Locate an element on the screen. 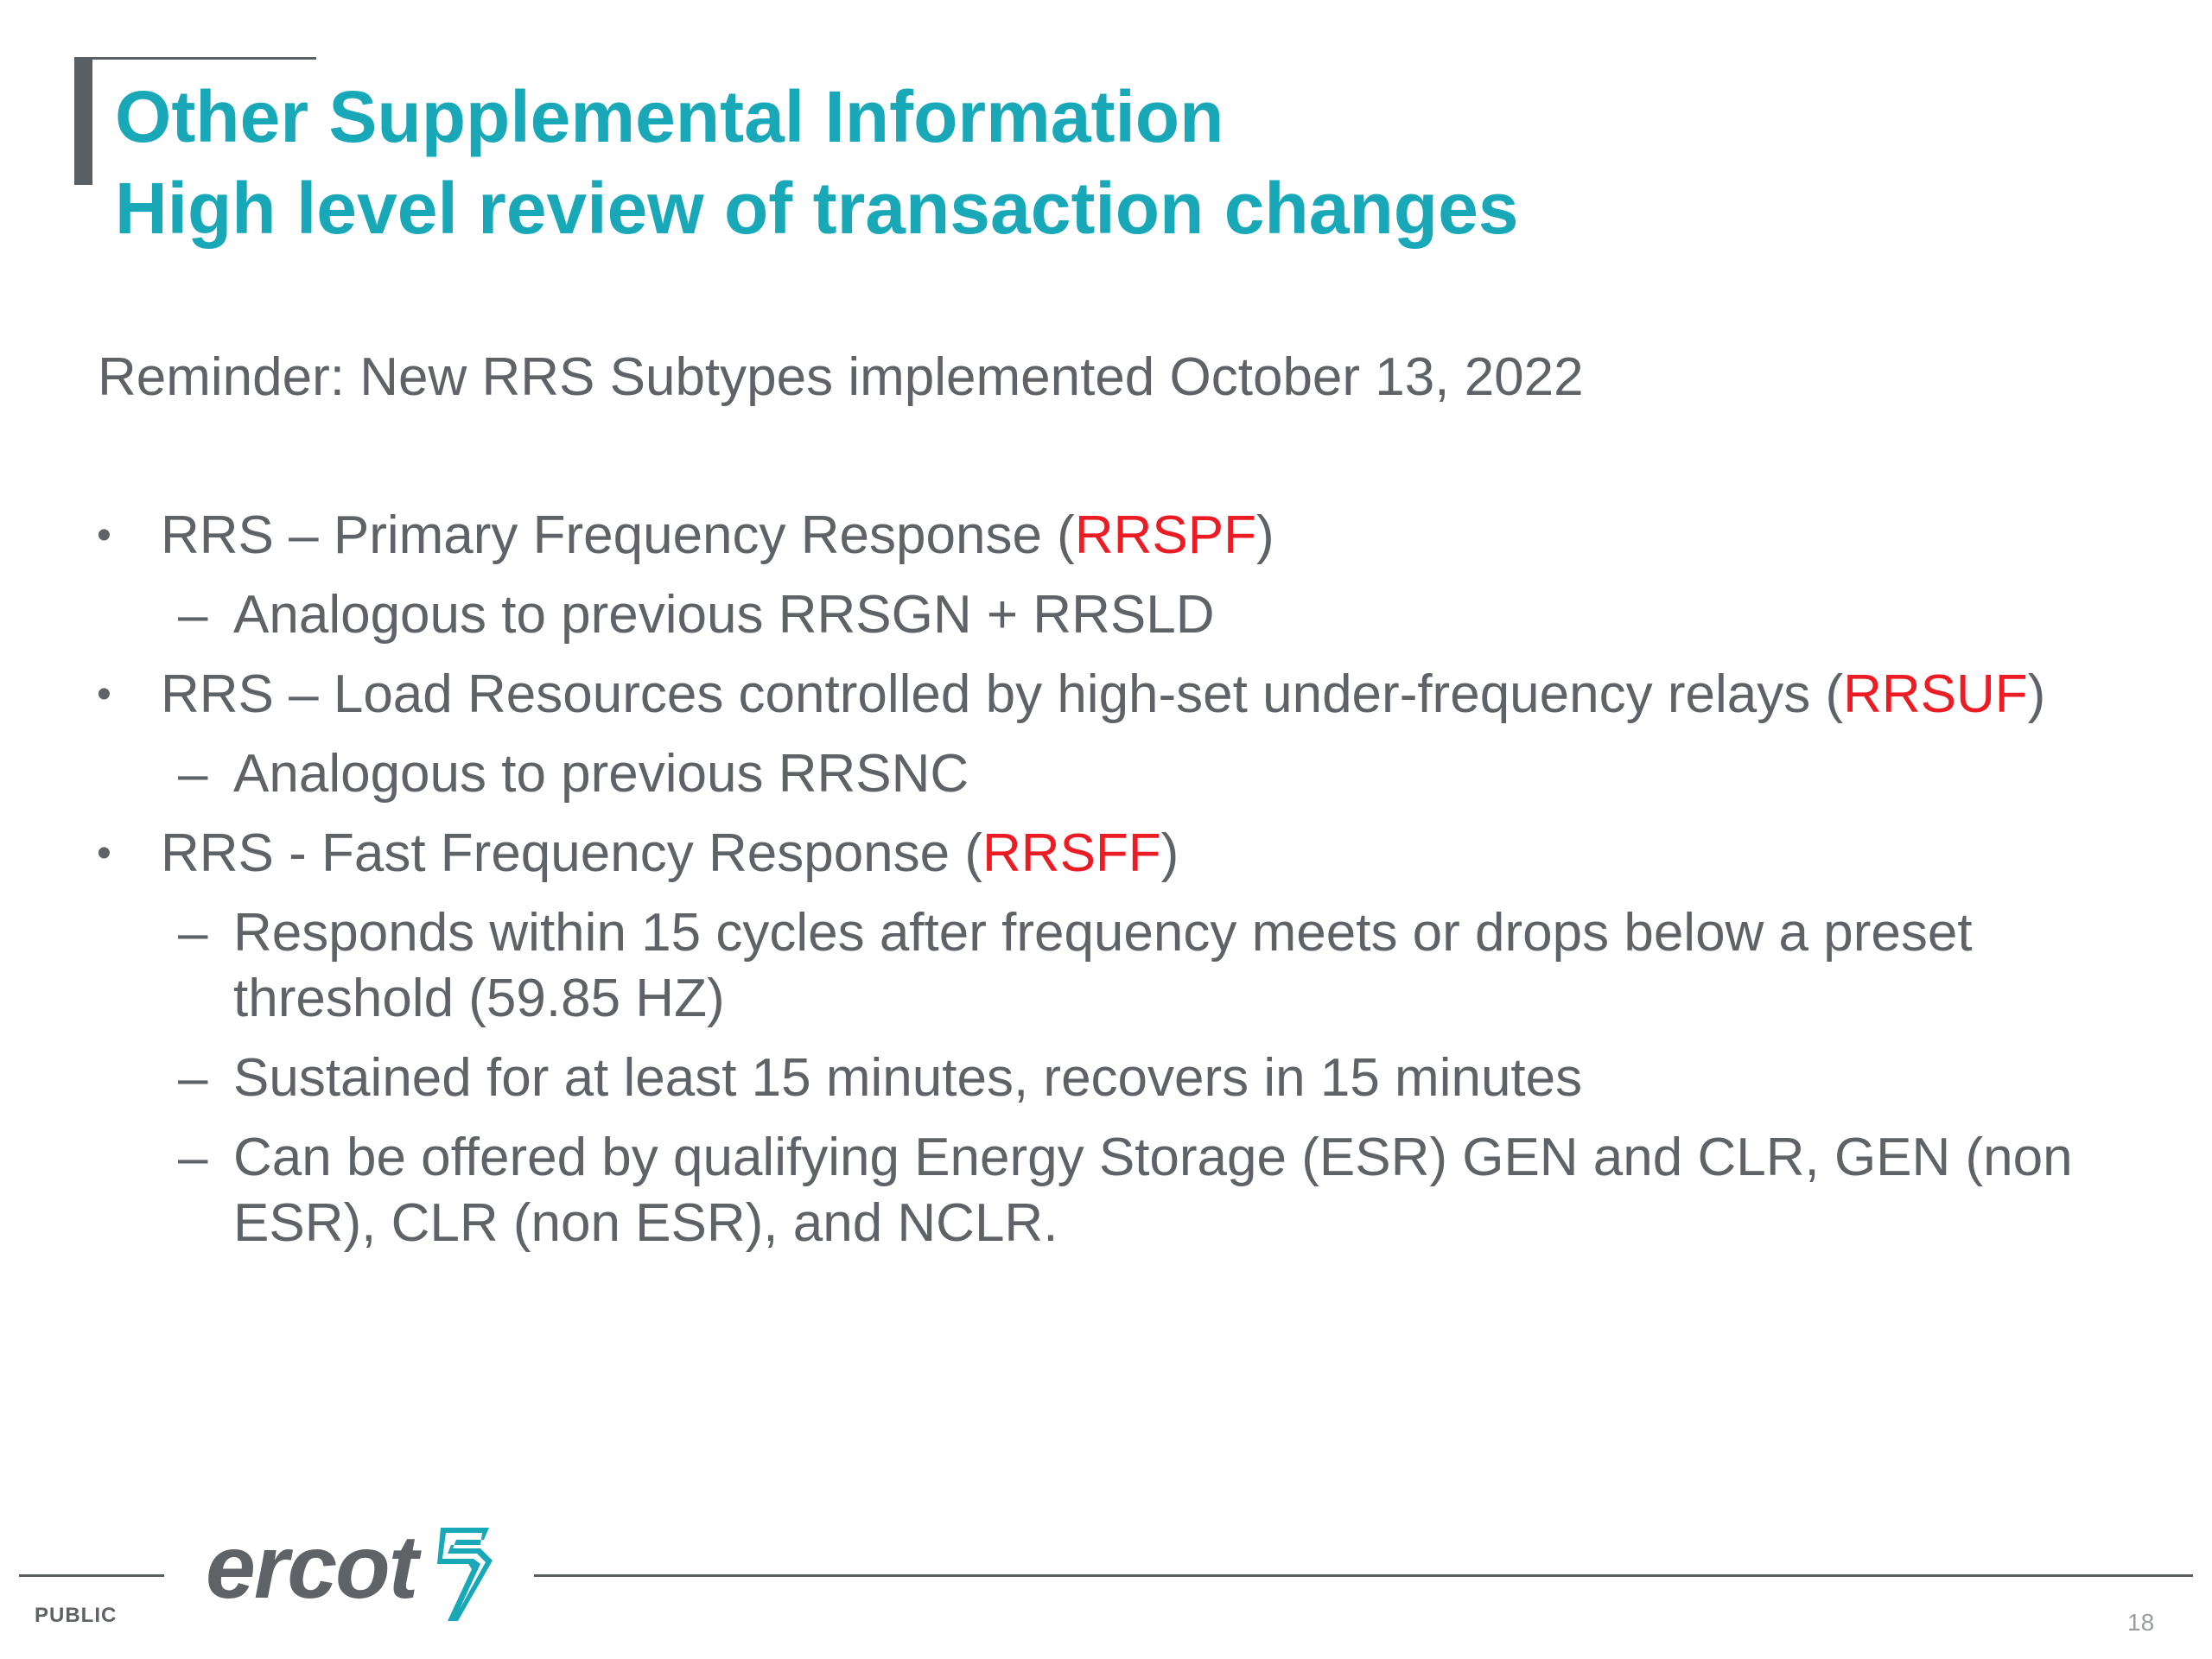  bullet-prefix: RRS - Fast Frequency Response ( is located at coordinates (572, 853).